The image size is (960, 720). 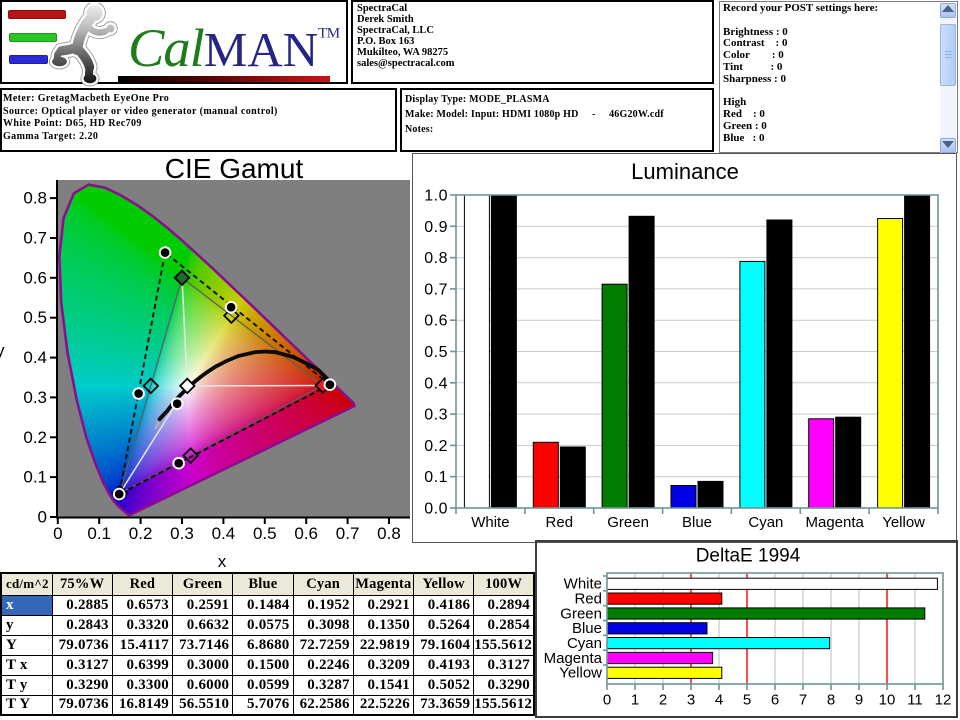 What do you see at coordinates (887, 700) in the screenshot?
I see `svg-text: 10` at bounding box center [887, 700].